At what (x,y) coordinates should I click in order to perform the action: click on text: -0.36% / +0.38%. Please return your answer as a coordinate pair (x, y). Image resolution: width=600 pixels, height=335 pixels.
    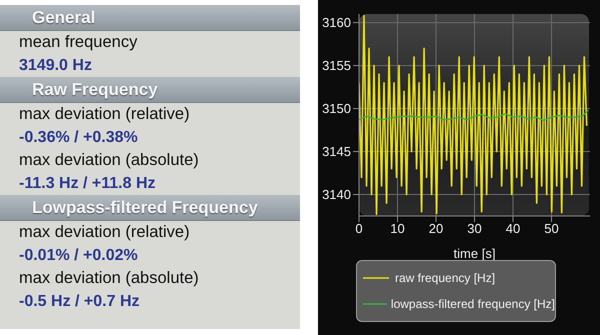
    Looking at the image, I should click on (78, 138).